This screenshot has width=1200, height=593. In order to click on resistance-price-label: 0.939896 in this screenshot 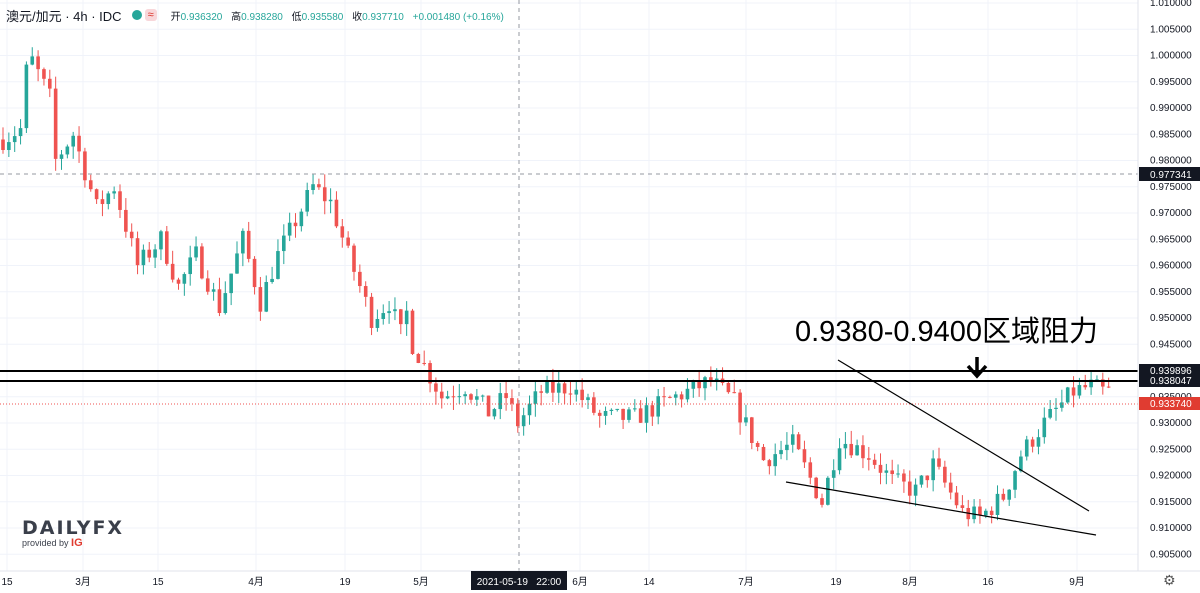, I will do `click(1169, 370)`.